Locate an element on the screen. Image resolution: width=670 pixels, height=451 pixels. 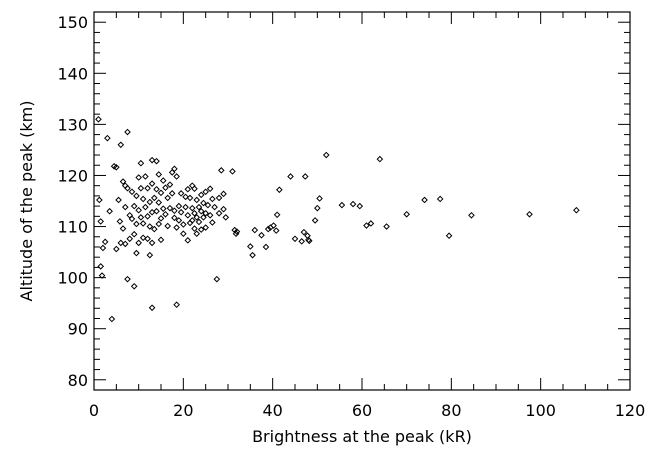
x-axis-title: Brightness at the peak (kR) is located at coordinates (362, 436).